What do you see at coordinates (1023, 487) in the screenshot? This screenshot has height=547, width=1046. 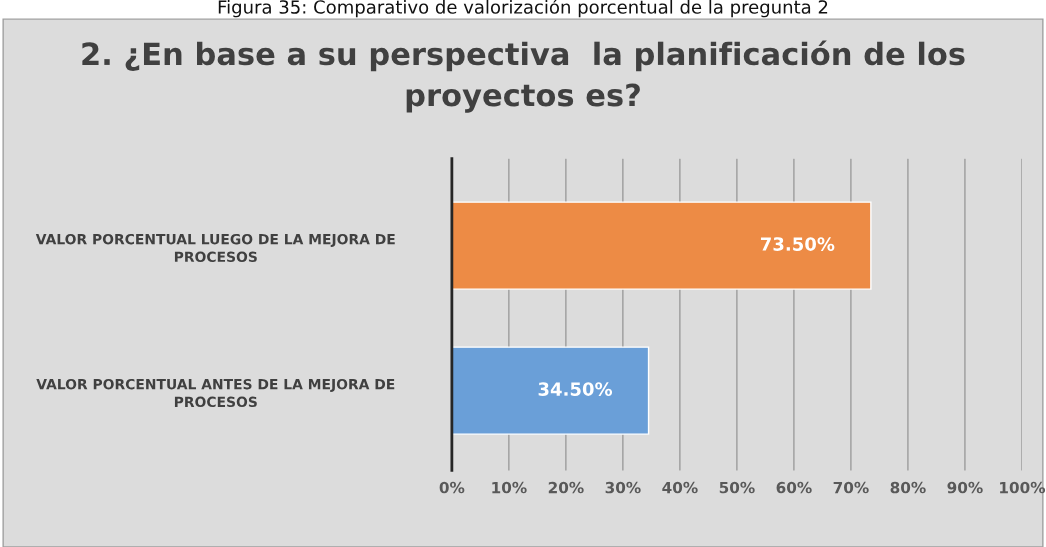 I see `x-tick-label: 100%` at bounding box center [1023, 487].